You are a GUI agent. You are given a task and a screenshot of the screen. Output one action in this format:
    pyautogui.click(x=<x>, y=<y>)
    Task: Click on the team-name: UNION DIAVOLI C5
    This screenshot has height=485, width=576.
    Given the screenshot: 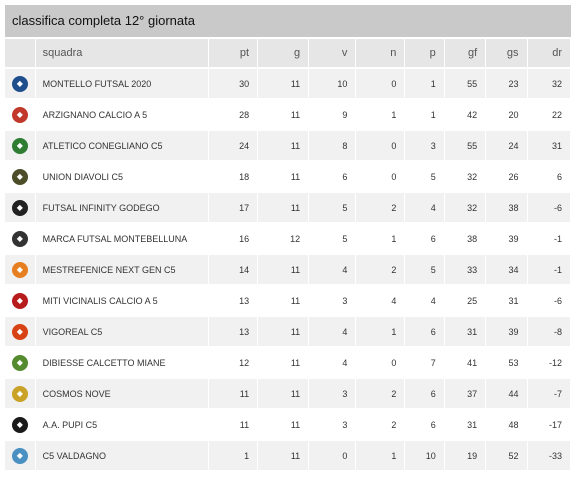 What is the action you would take?
    pyautogui.click(x=122, y=176)
    